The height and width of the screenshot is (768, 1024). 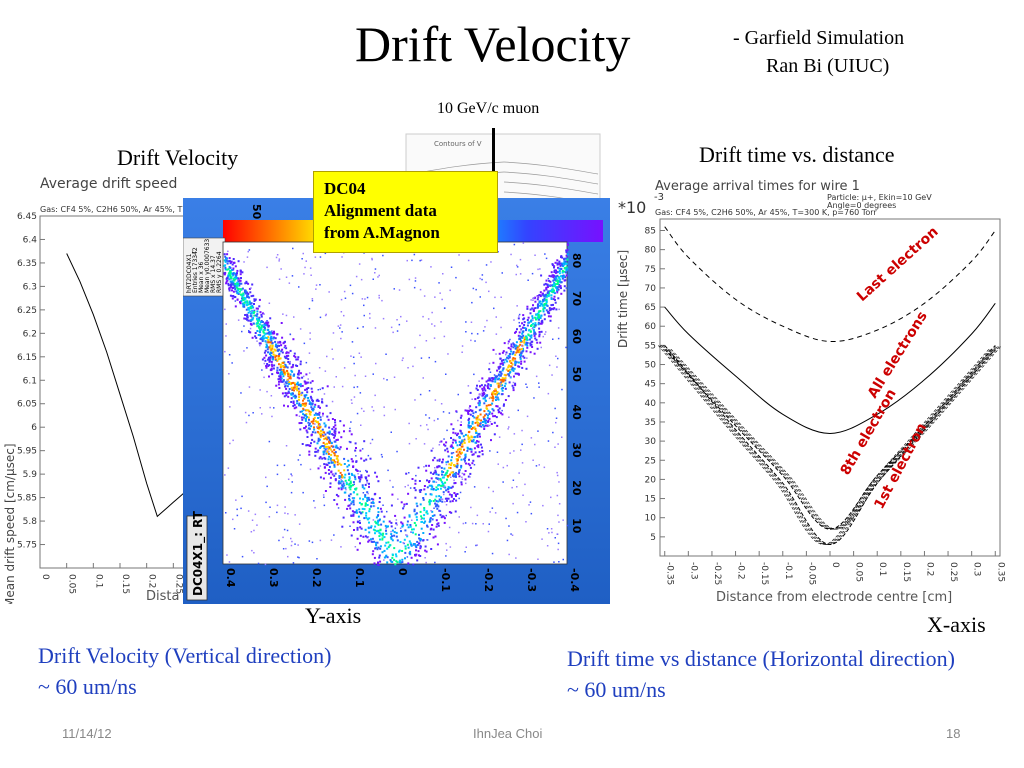 I want to click on drift-time-xtick-label: 0.05, so click(x=859, y=572).